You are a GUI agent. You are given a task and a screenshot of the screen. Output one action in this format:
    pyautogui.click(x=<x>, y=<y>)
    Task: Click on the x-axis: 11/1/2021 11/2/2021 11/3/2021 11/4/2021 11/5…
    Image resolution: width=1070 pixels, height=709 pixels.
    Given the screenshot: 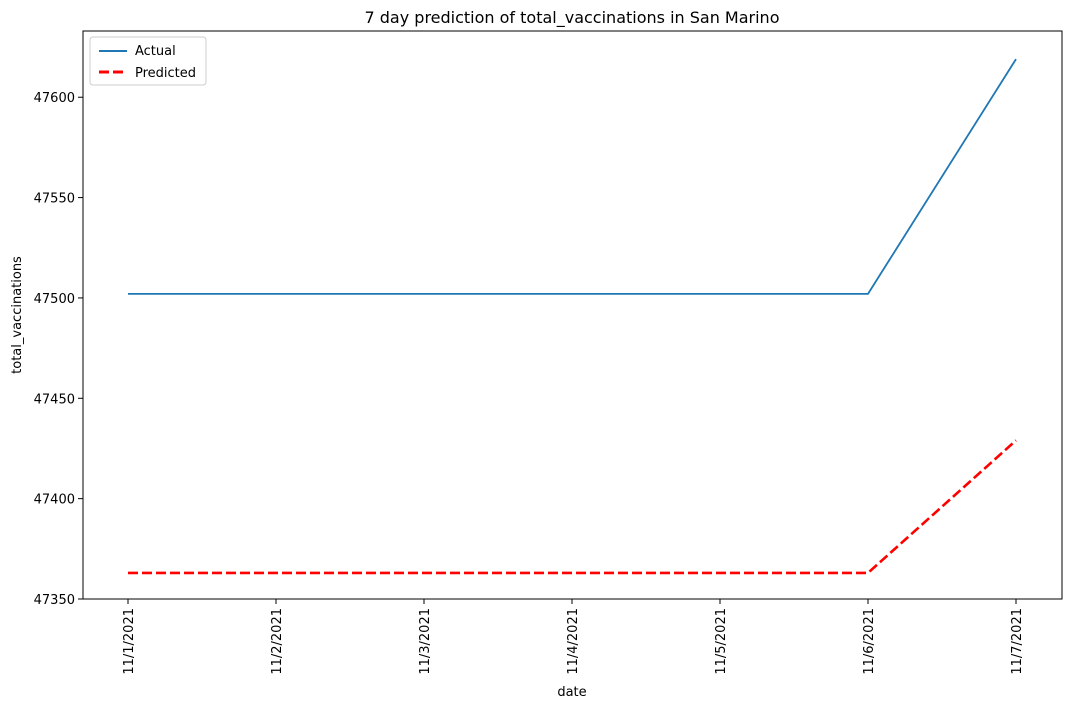 What is the action you would take?
    pyautogui.click(x=573, y=637)
    